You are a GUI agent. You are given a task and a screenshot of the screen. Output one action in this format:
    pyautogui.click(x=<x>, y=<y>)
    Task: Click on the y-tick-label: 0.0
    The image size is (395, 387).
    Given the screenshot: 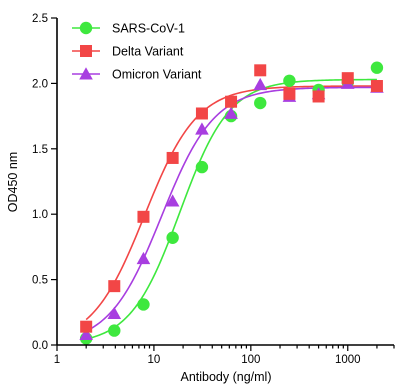 What is the action you would take?
    pyautogui.click(x=40, y=346)
    